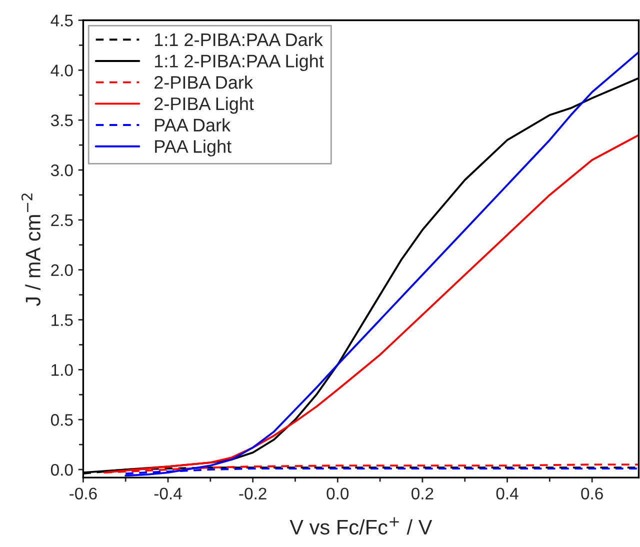  Describe the element at coordinates (30, 250) in the screenshot. I see `y-axis-title: J / mA cm$^{−2}$` at that location.